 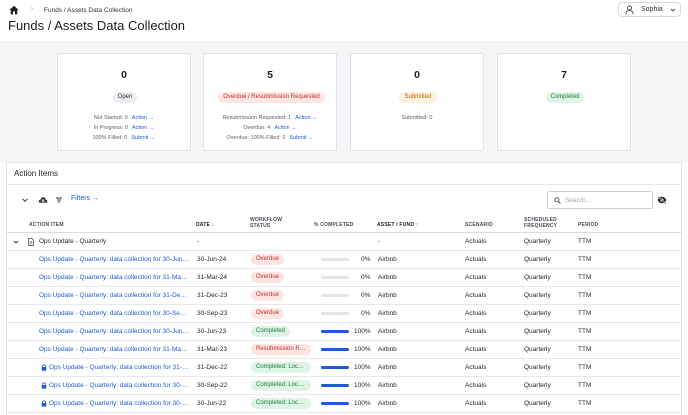 What do you see at coordinates (417, 75) in the screenshot?
I see `submitted-count: 0` at bounding box center [417, 75].